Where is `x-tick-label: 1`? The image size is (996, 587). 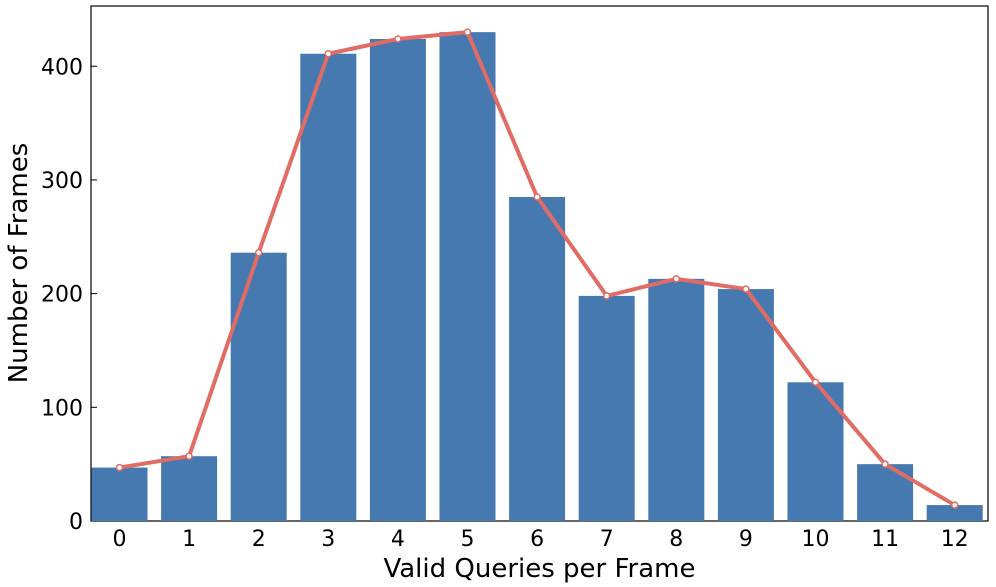 x-tick-label: 1 is located at coordinates (189, 539).